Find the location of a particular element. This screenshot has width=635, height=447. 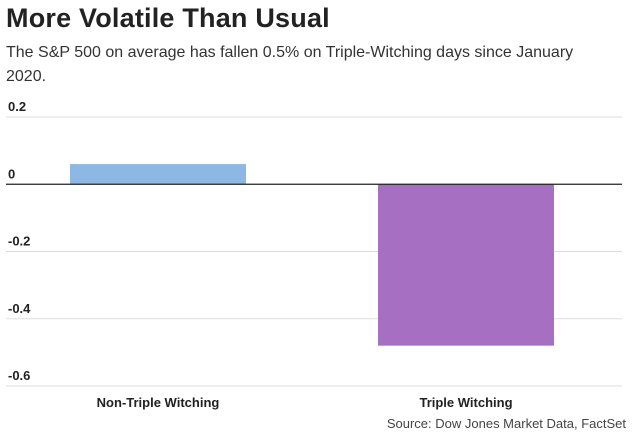

y-tick-labels: 0.2 0 -0.2 -0.4 -0.6 is located at coordinates (19, 241).